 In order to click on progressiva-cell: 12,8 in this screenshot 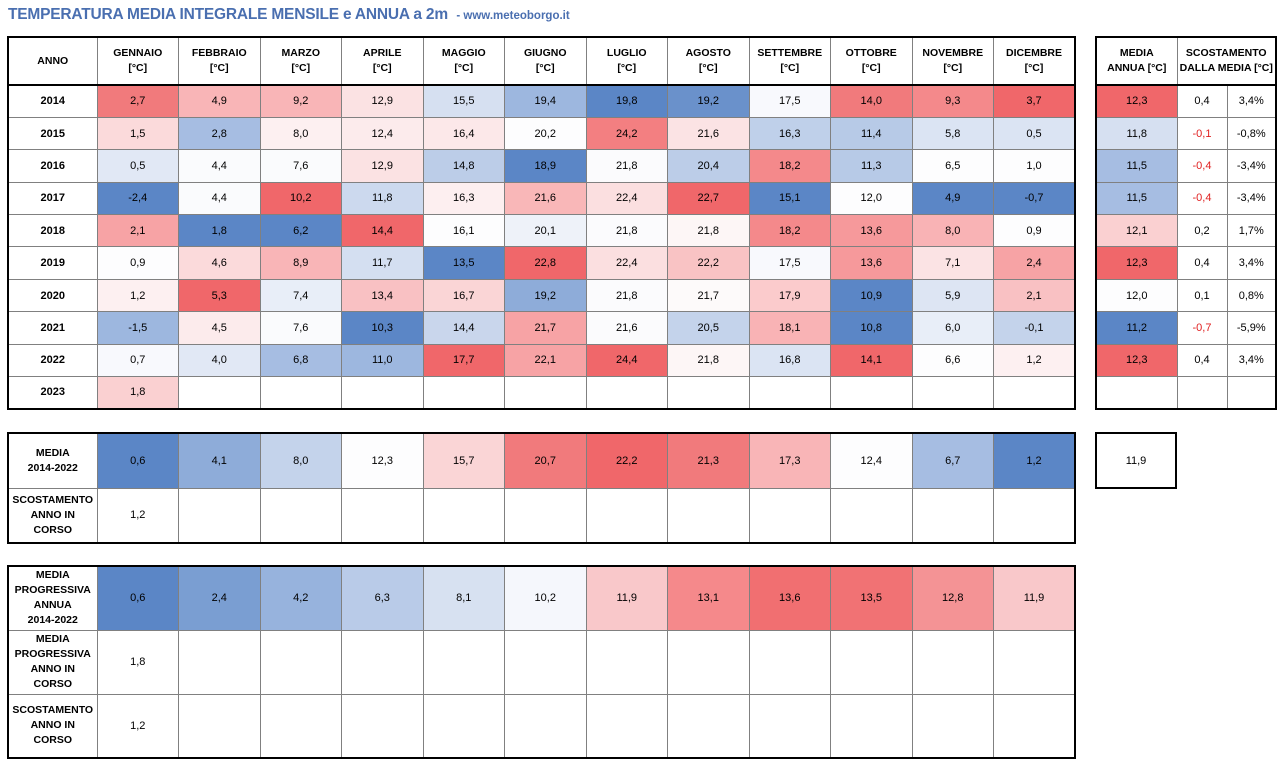, I will do `click(952, 598)`.